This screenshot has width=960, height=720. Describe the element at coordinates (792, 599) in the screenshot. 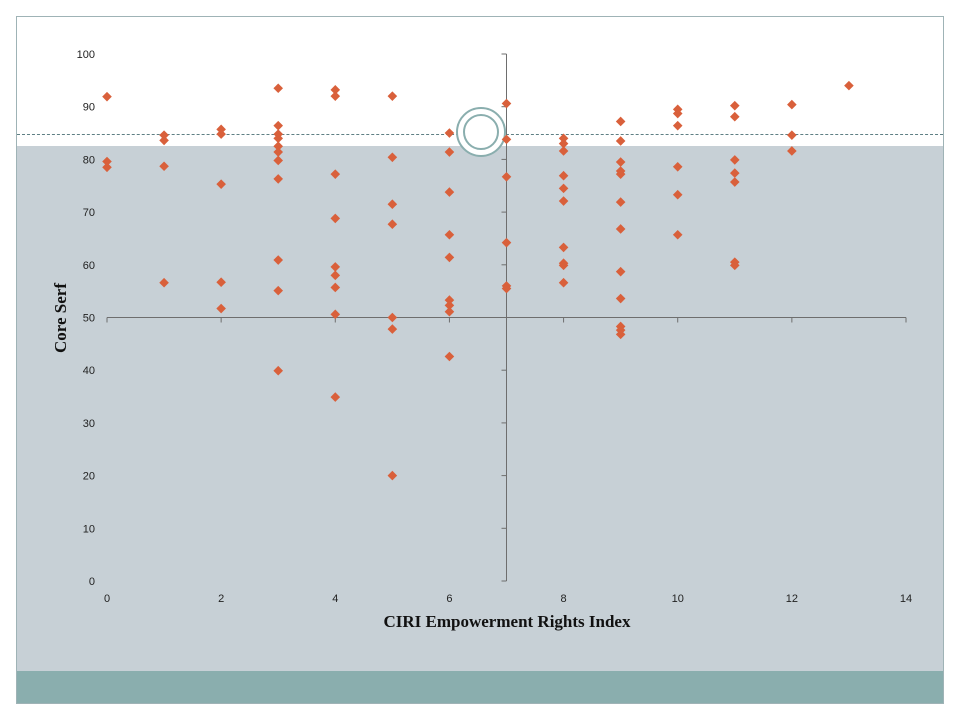

I see `x-tick-label: 12` at that location.